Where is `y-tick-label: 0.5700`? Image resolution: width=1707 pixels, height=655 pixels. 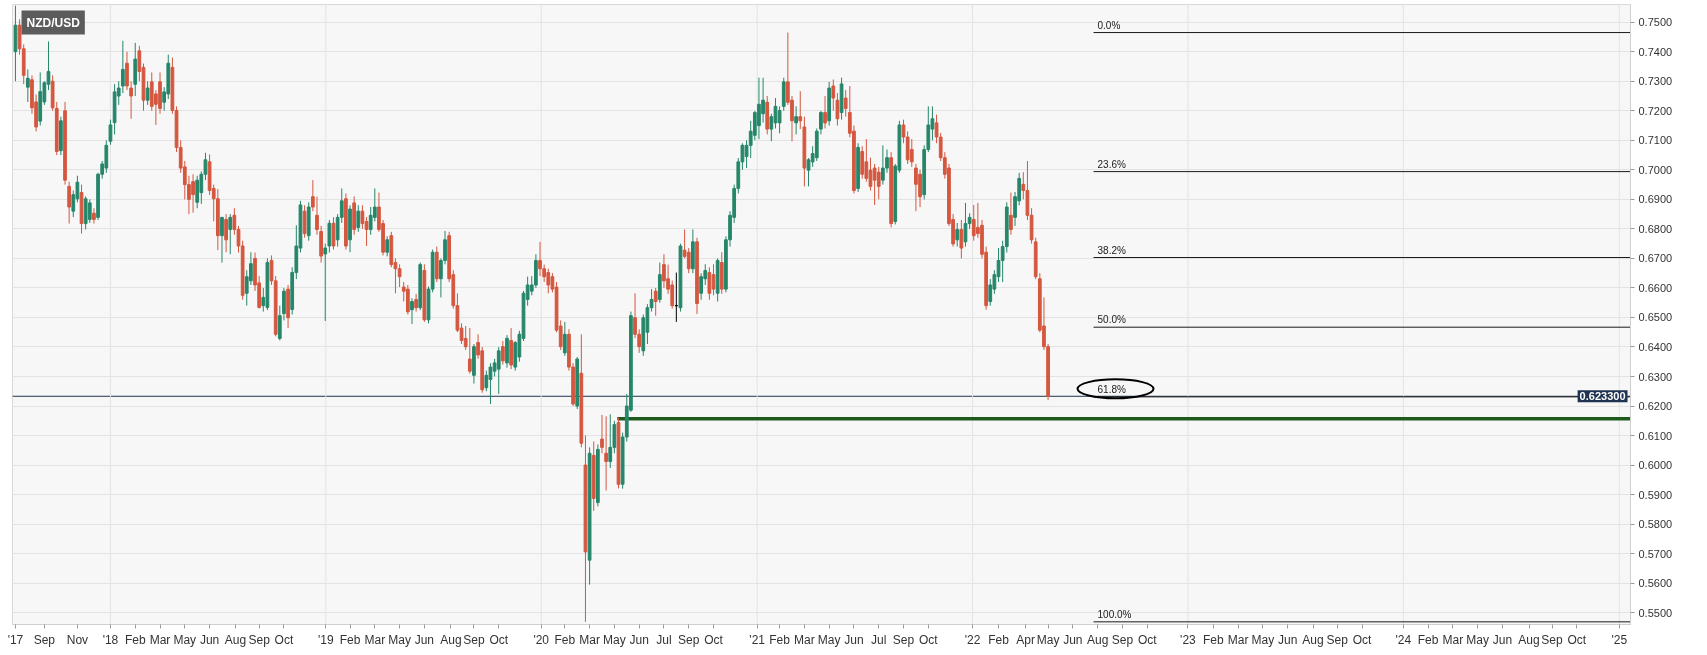 y-tick-label: 0.5700 is located at coordinates (1655, 553).